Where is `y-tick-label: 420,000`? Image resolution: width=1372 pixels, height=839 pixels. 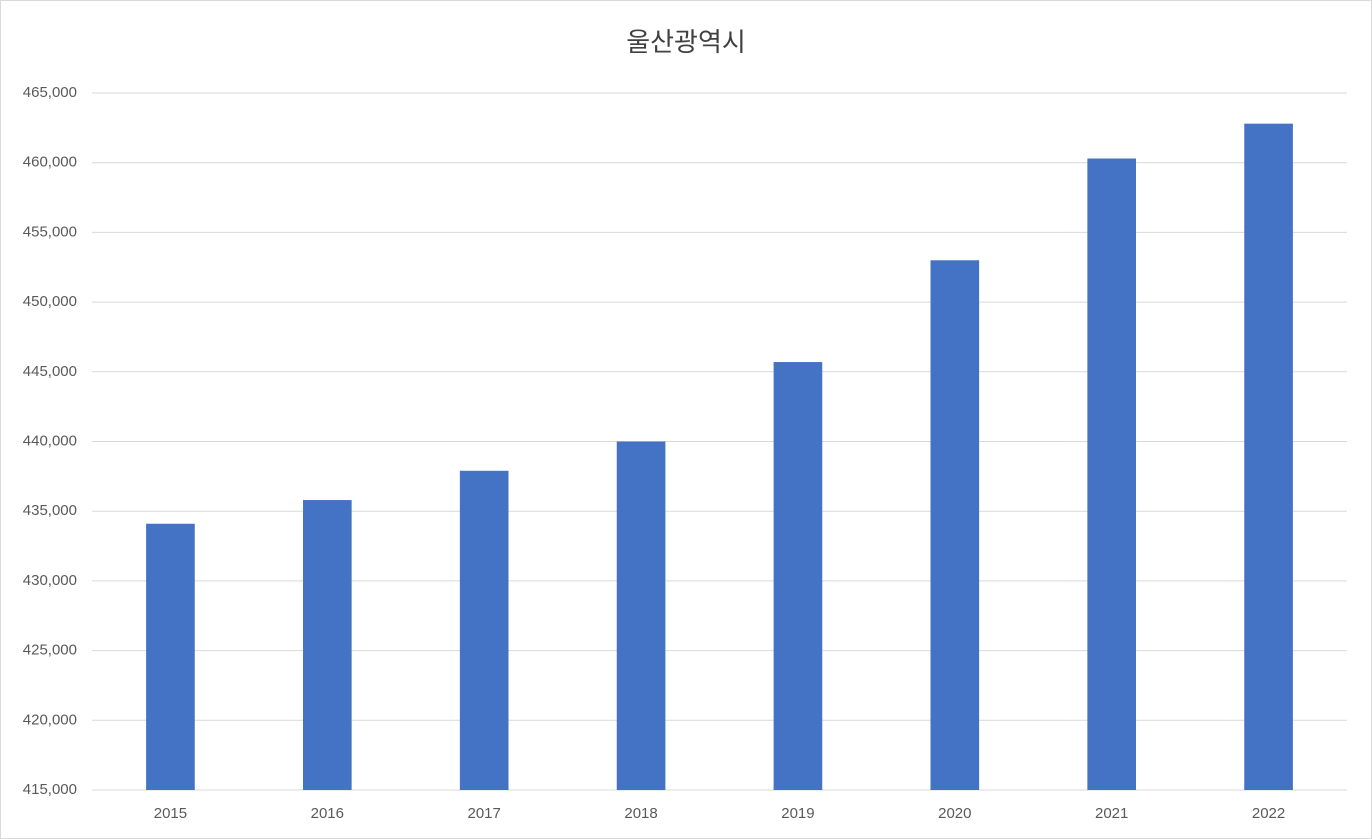
y-tick-label: 420,000 is located at coordinates (50, 719).